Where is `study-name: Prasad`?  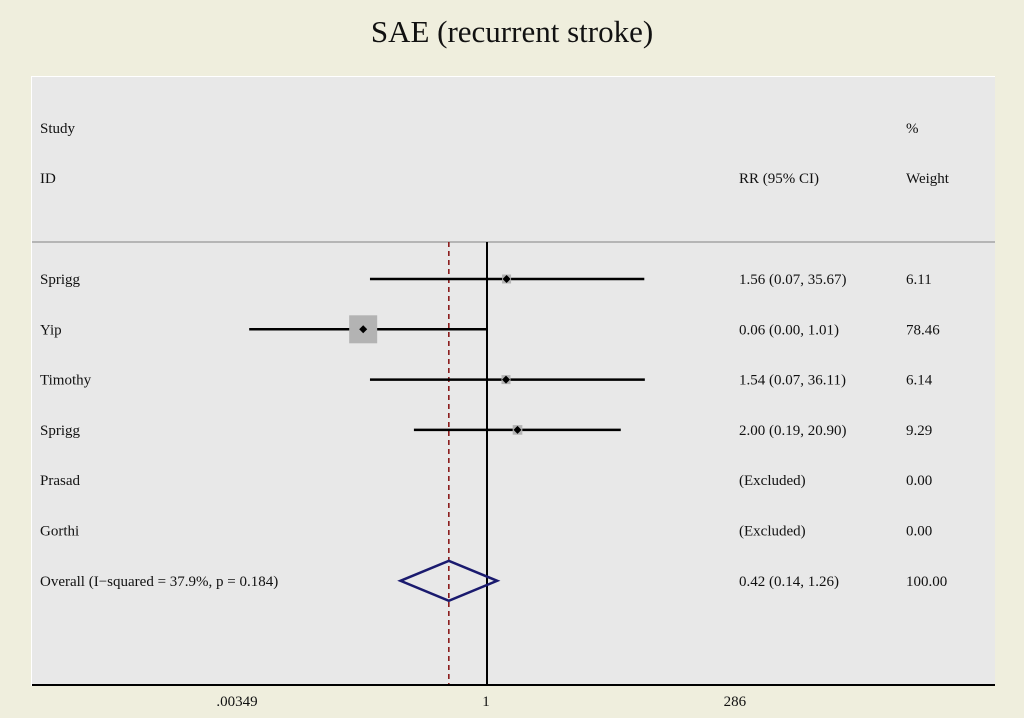 study-name: Prasad is located at coordinates (60, 481).